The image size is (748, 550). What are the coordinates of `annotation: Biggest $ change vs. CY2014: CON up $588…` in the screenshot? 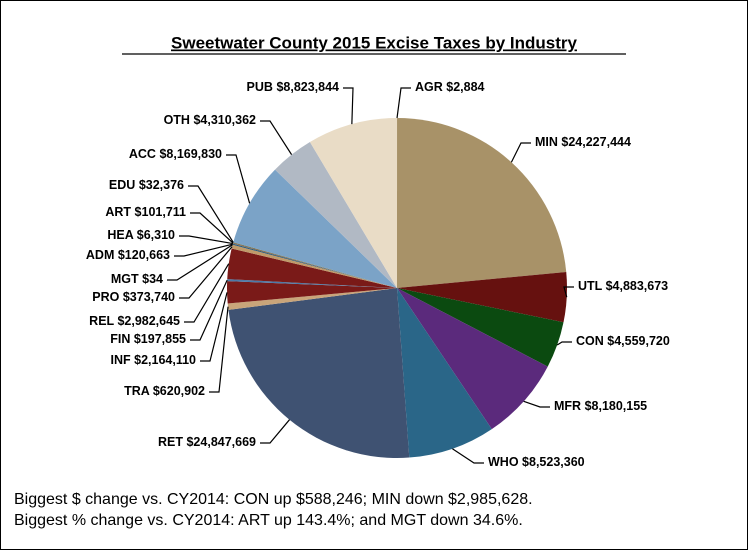 It's located at (273, 499).